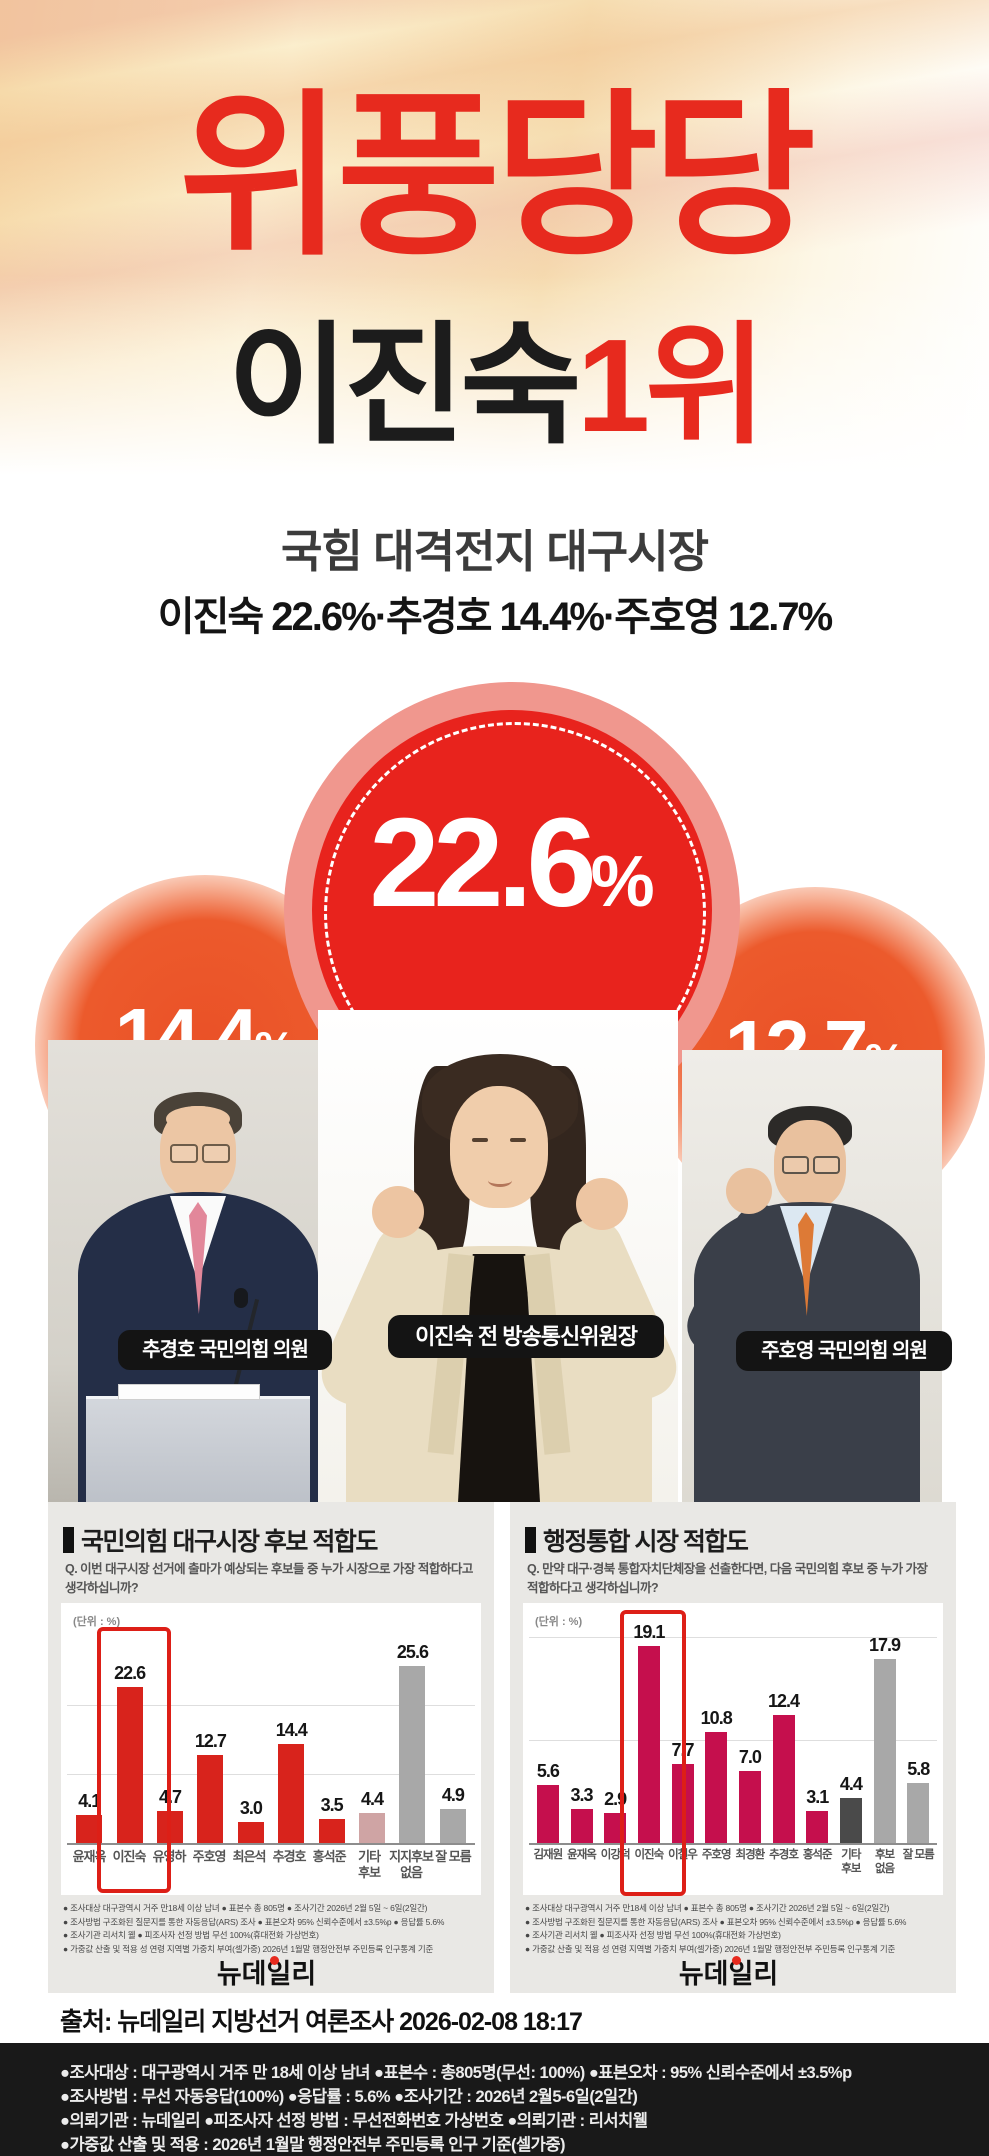 The height and width of the screenshot is (2156, 989). What do you see at coordinates (499, 1378) in the screenshot?
I see `photo-center-inner-top` at bounding box center [499, 1378].